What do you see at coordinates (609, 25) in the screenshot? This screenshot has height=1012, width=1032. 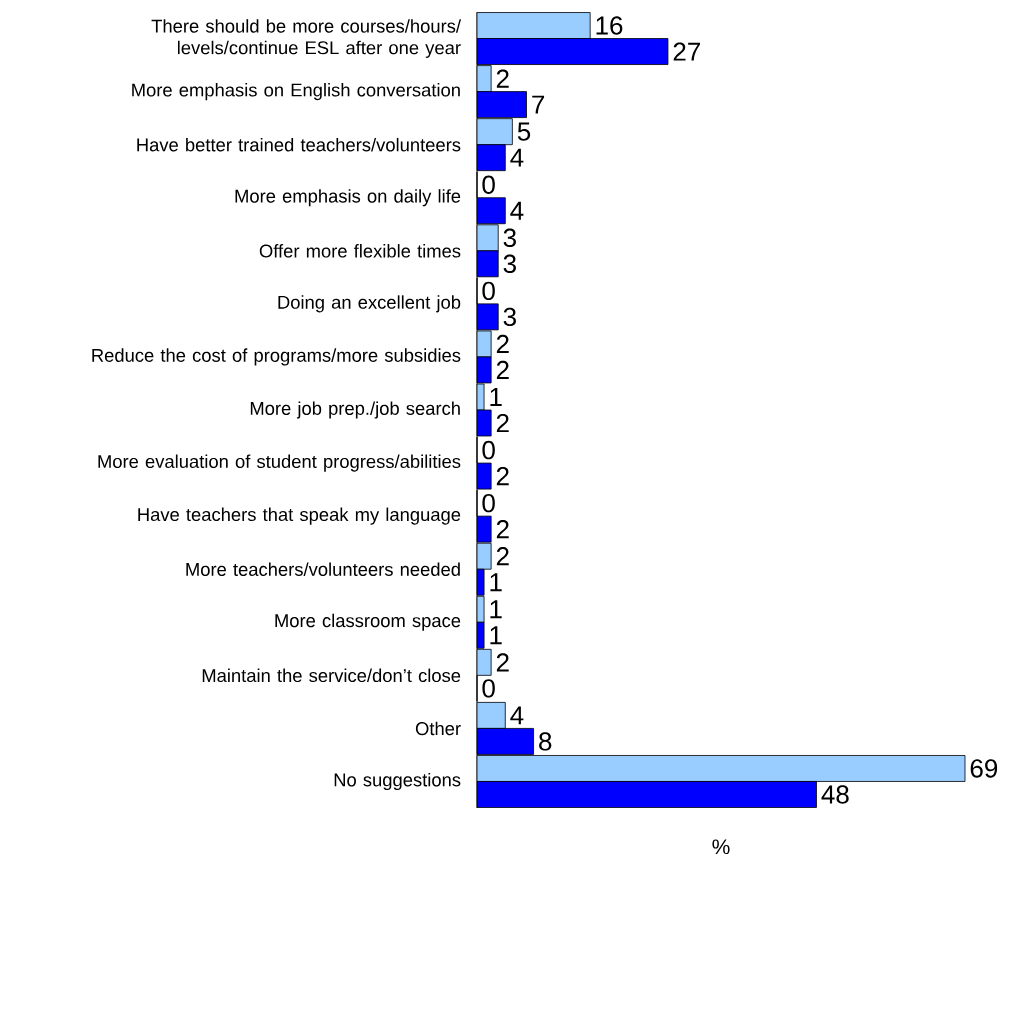 I see `data-label: 16` at bounding box center [609, 25].